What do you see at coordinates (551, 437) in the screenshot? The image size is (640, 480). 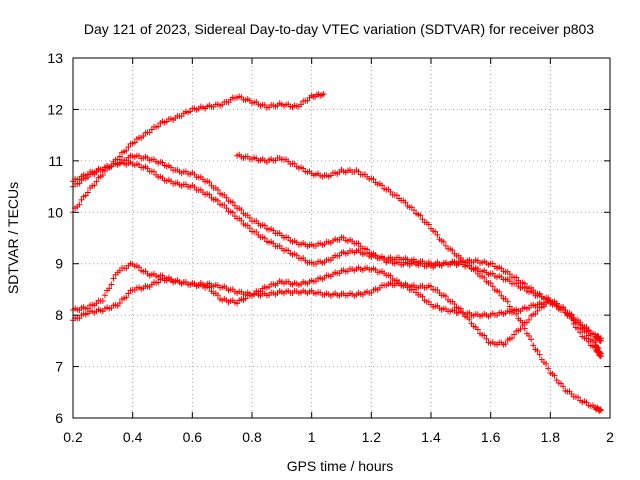 I see `x-tick-label: 1.8` at bounding box center [551, 437].